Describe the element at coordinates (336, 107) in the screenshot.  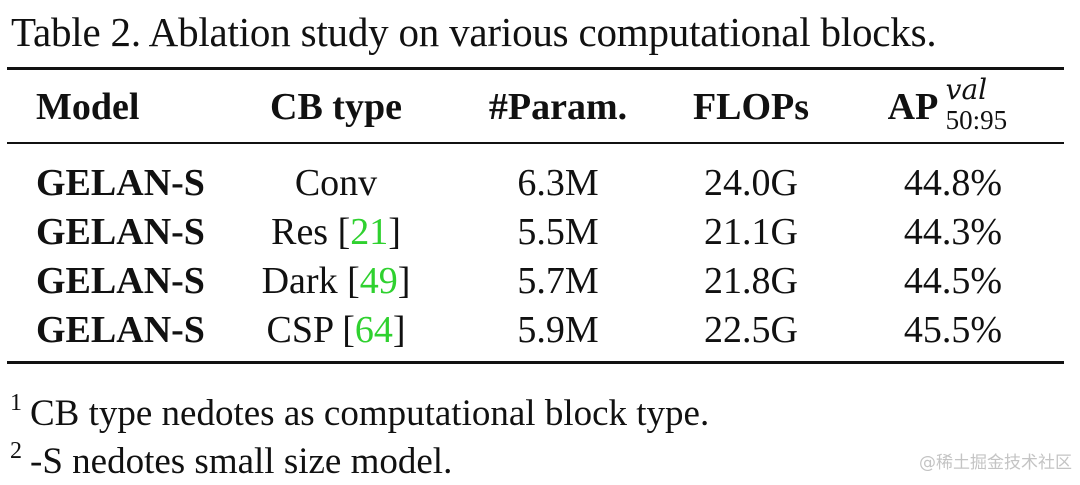
I see `header-cb-type: CB type` at that location.